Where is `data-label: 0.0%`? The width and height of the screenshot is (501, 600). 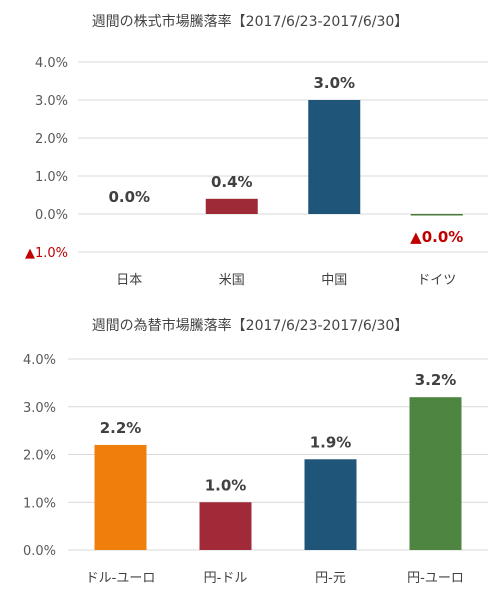 data-label: 0.0% is located at coordinates (129, 197).